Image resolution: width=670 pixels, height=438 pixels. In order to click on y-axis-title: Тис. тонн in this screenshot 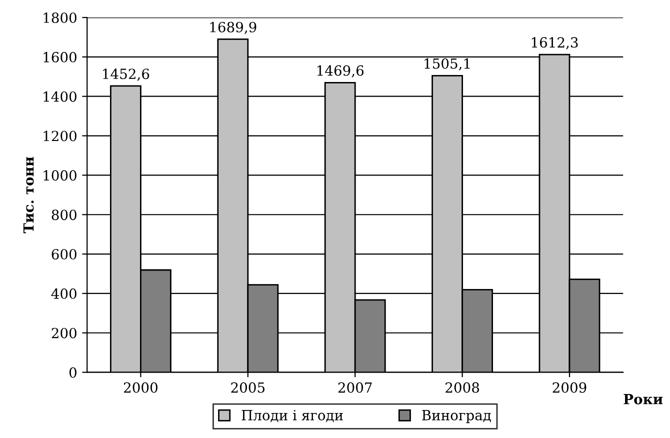, I will do `click(28, 195)`.